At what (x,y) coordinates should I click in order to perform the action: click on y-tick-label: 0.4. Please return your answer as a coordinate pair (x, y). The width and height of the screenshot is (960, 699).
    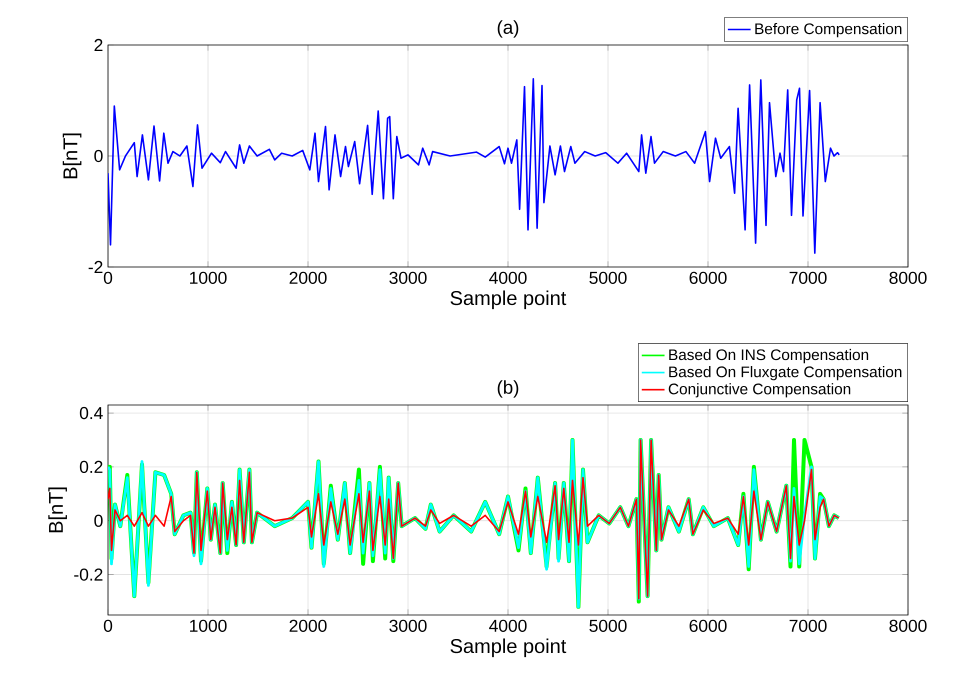
    Looking at the image, I should click on (91, 413).